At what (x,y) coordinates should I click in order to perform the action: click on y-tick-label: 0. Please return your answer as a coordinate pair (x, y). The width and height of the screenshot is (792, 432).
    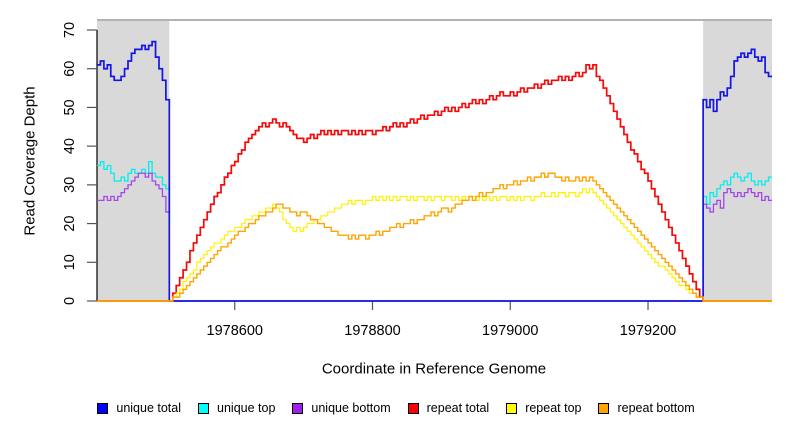
    Looking at the image, I should click on (70, 301).